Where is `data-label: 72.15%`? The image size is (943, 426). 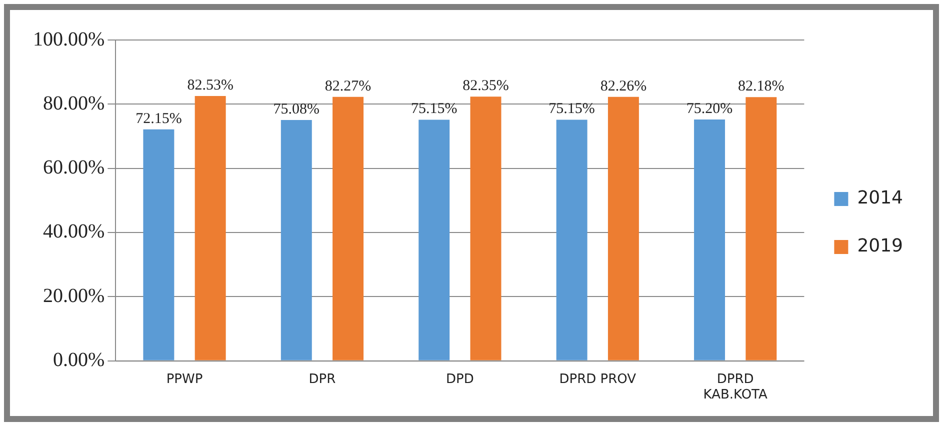 data-label: 72.15% is located at coordinates (159, 118).